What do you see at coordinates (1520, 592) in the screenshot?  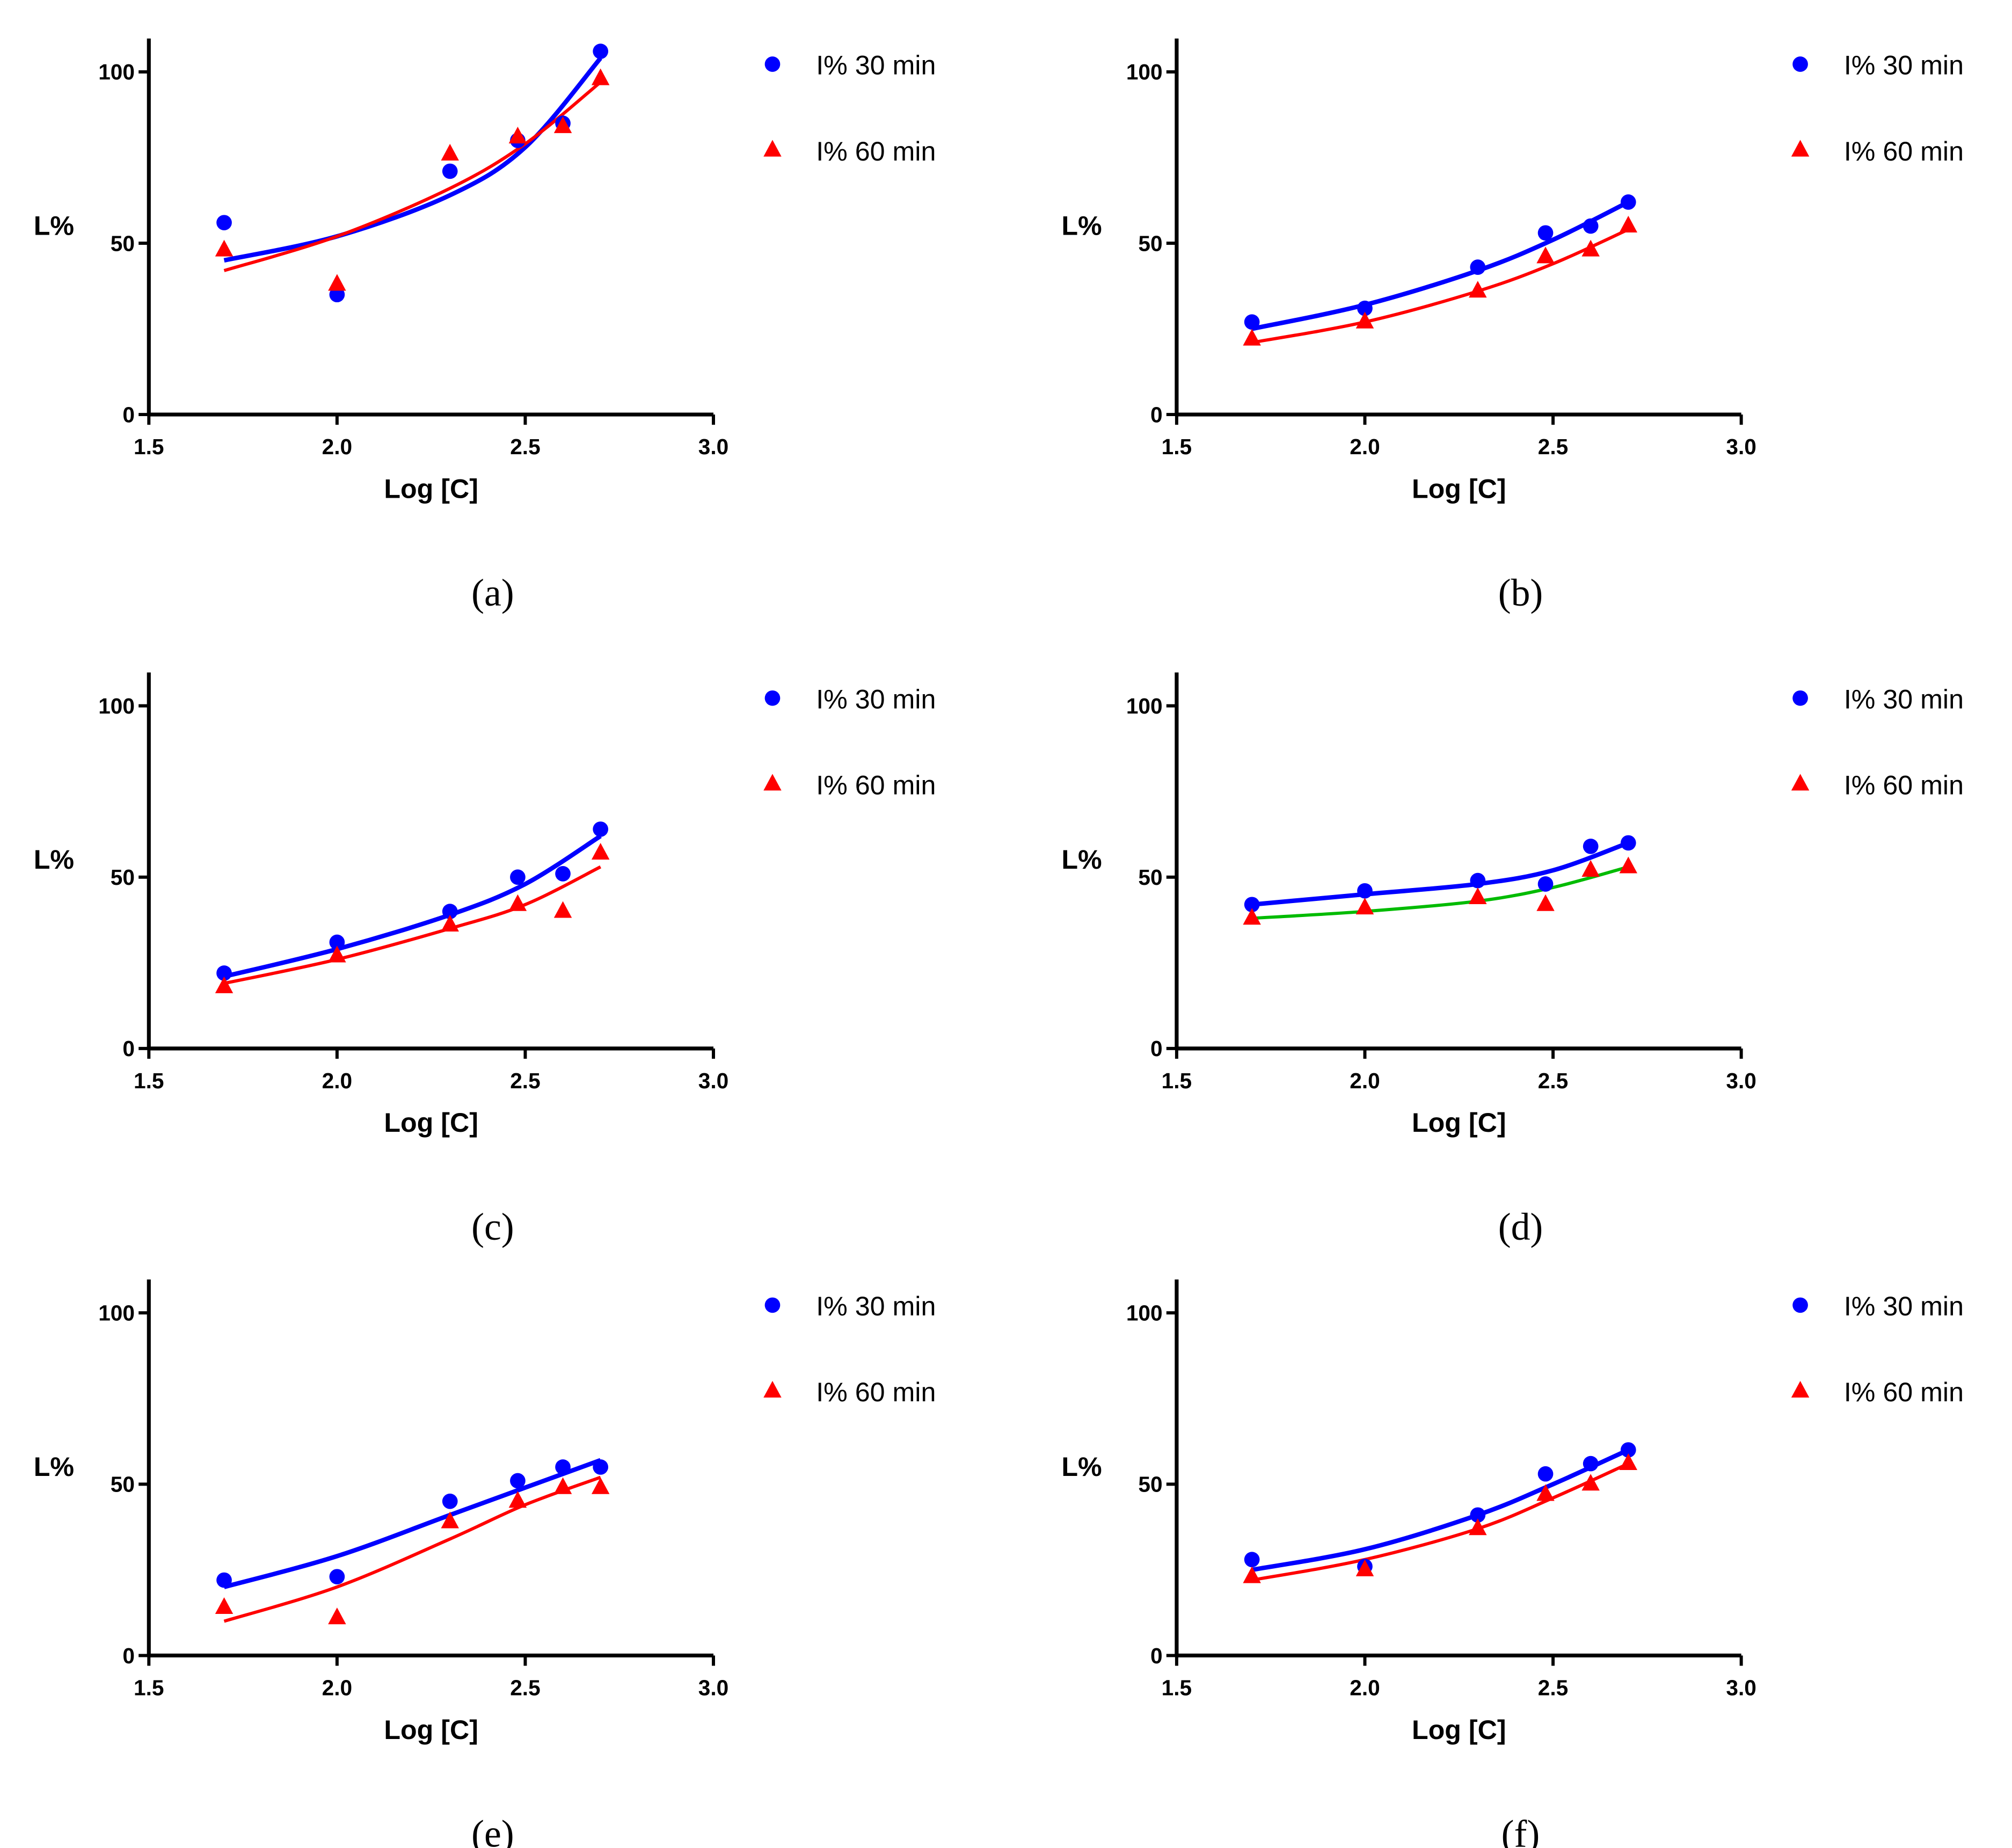 I see `panel-caption: (b)` at bounding box center [1520, 592].